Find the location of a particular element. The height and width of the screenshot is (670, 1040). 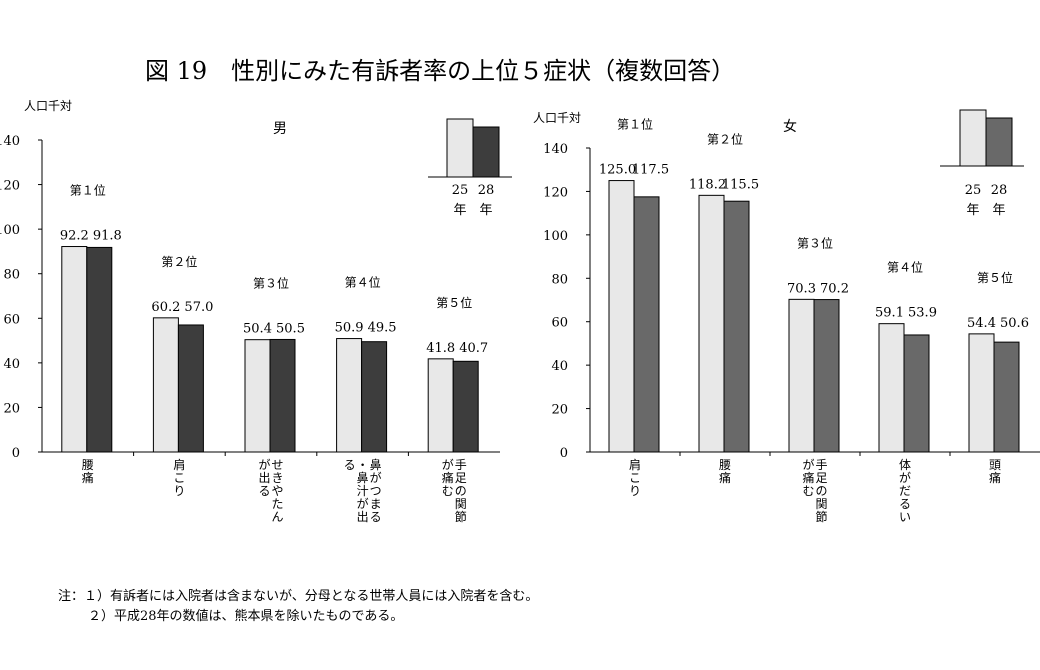

category-label-char: 頭 is located at coordinates (995, 465).